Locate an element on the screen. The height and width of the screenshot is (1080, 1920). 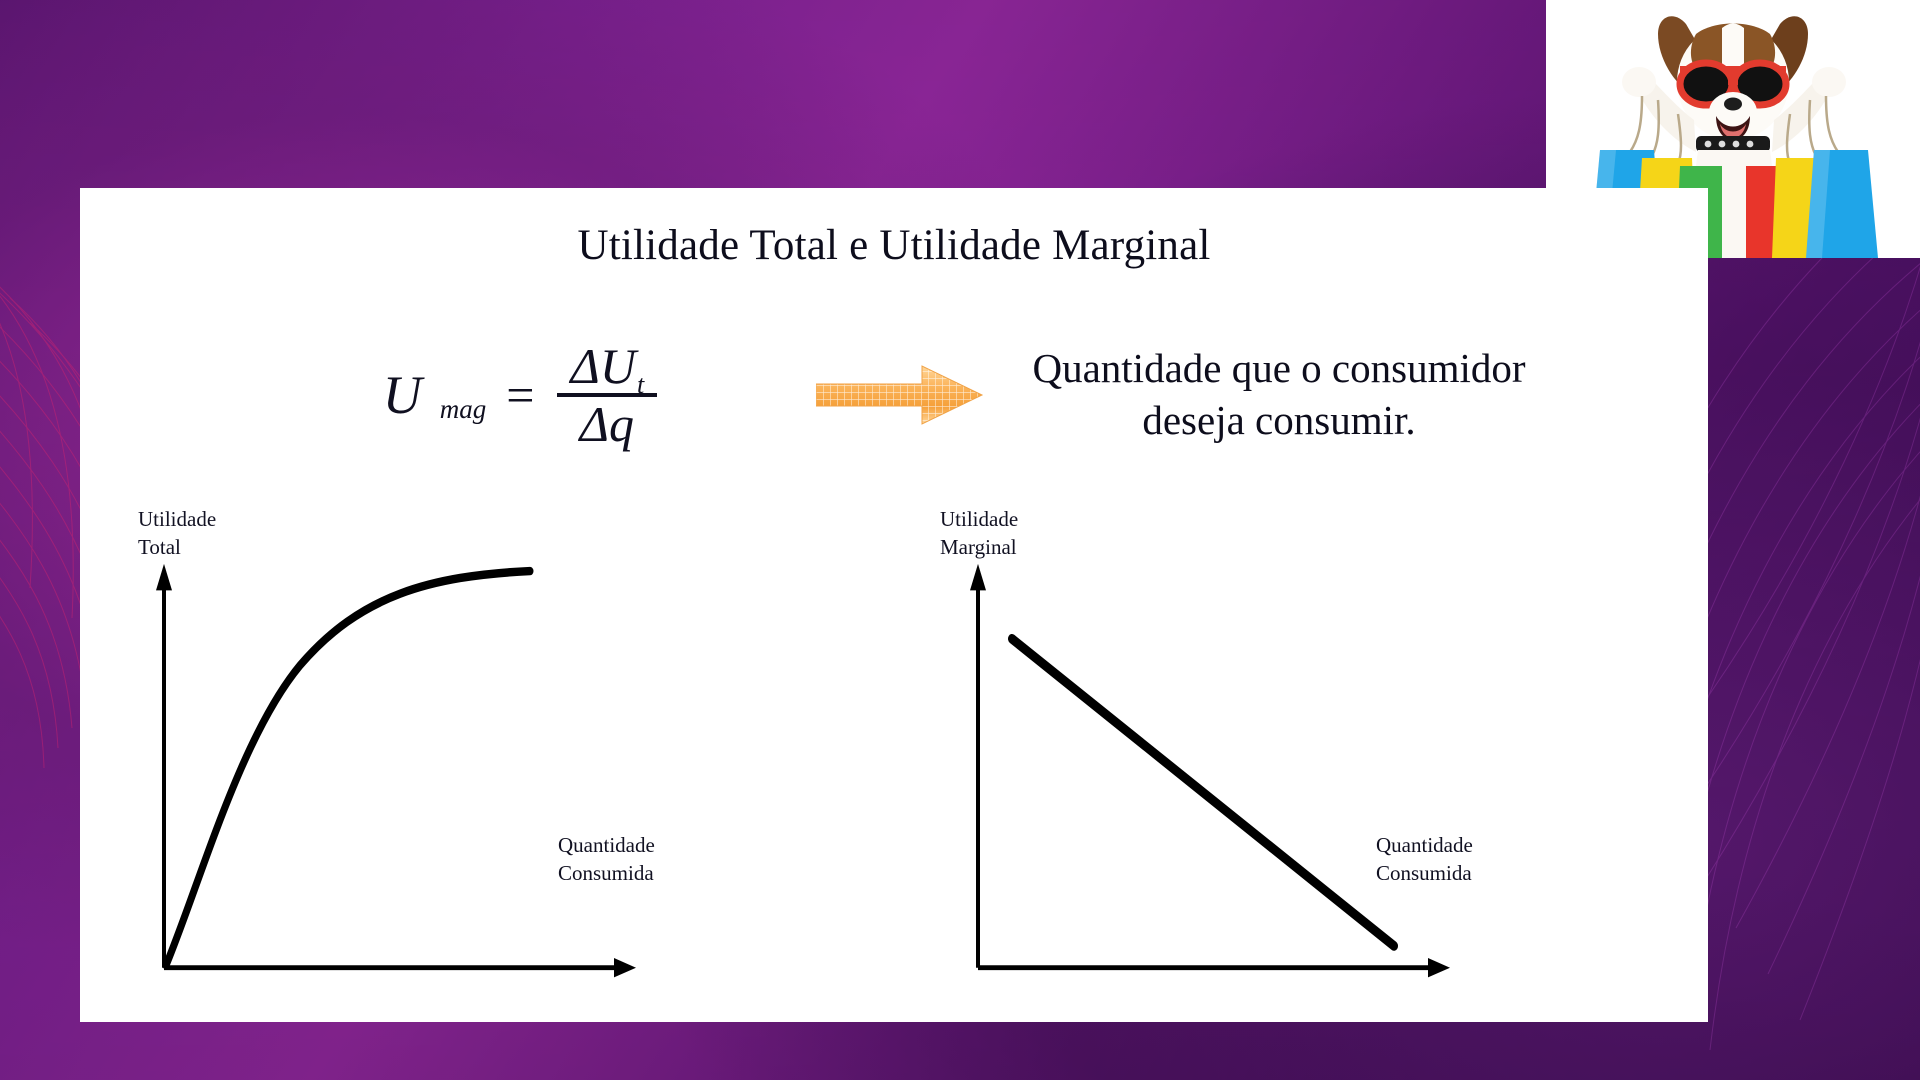
chart-utilidade-total-y-label: Utilidade Total is located at coordinates (177, 533).